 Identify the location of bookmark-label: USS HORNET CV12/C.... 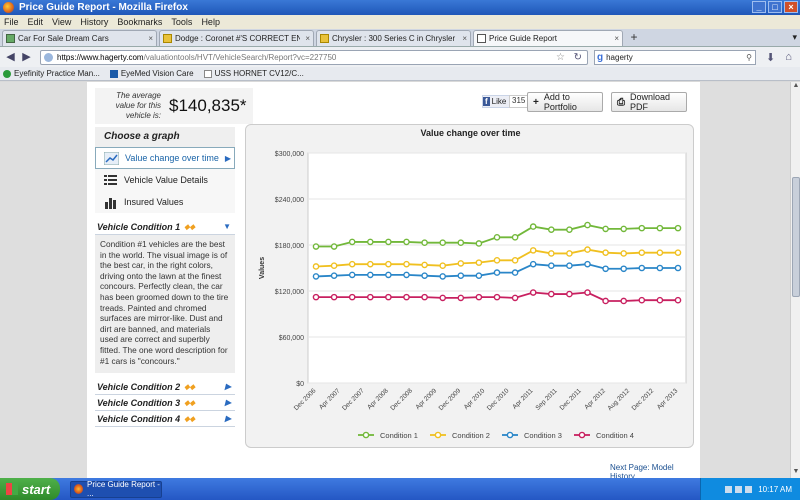
(259, 73).